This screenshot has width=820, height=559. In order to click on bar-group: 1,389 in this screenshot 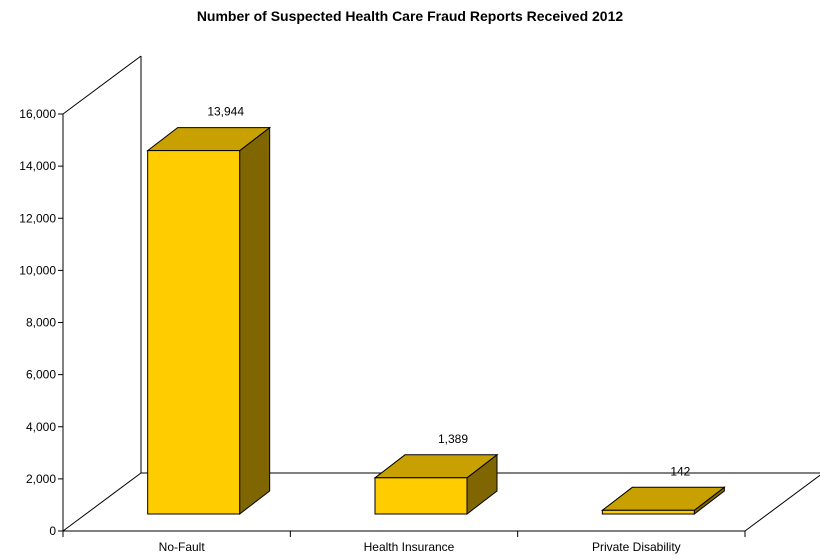, I will do `click(436, 474)`.